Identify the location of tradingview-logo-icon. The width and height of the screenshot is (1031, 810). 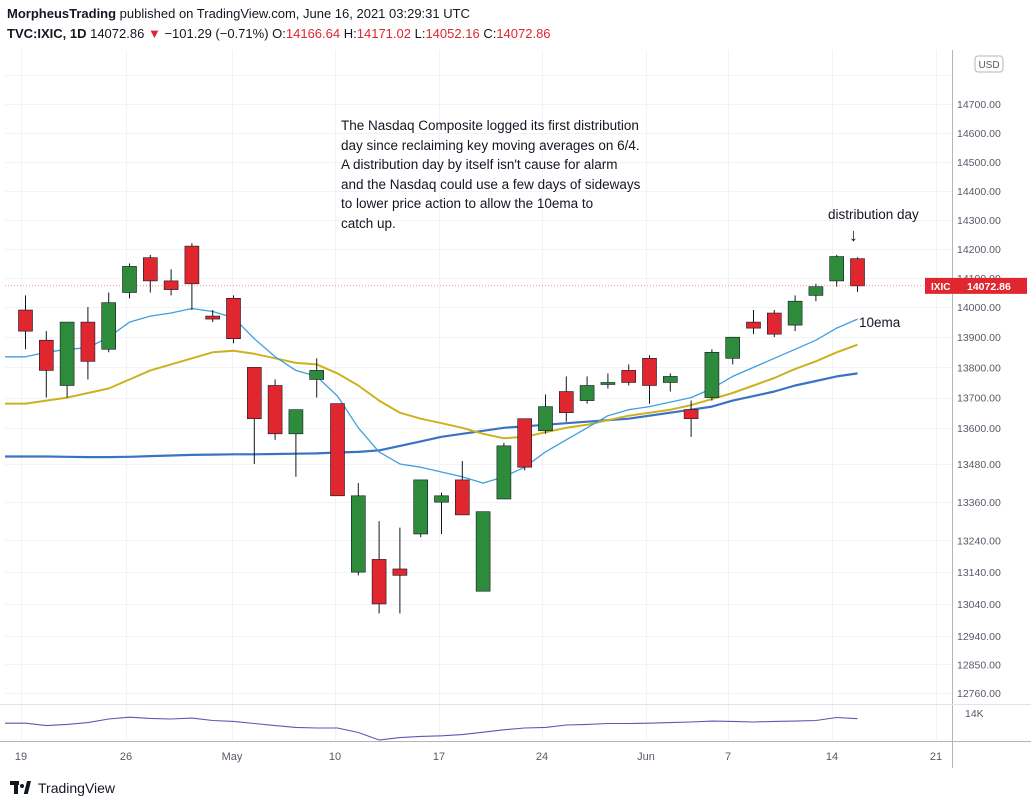
(21, 788).